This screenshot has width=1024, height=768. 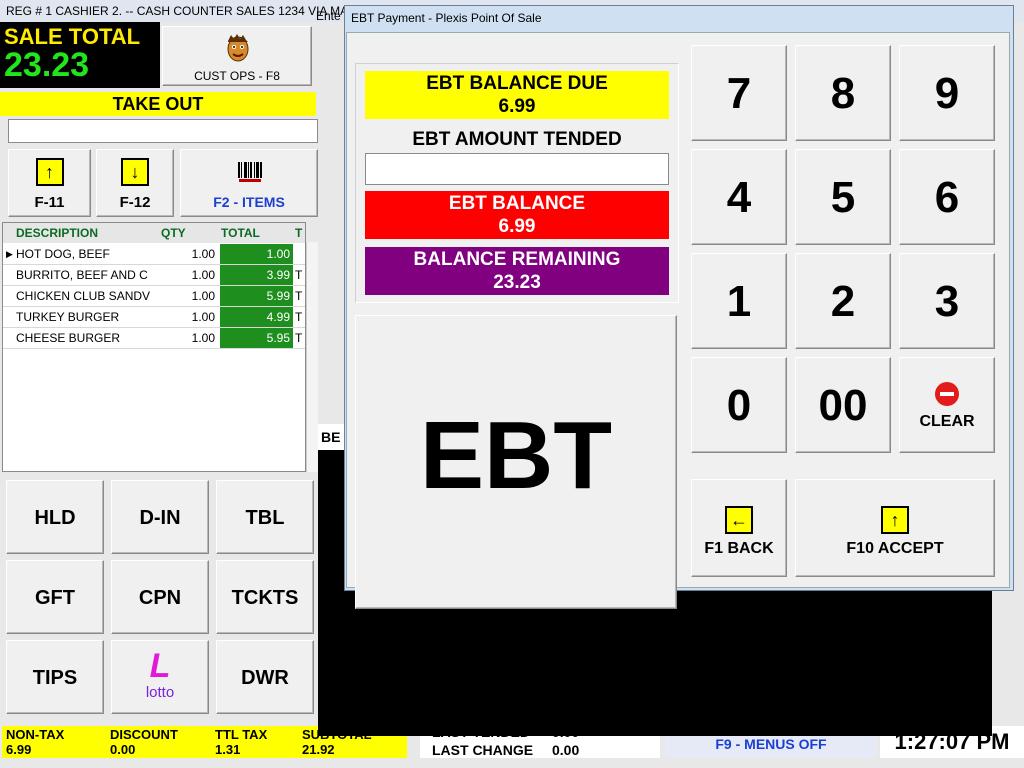 What do you see at coordinates (739, 93) in the screenshot?
I see `key-7: 7` at bounding box center [739, 93].